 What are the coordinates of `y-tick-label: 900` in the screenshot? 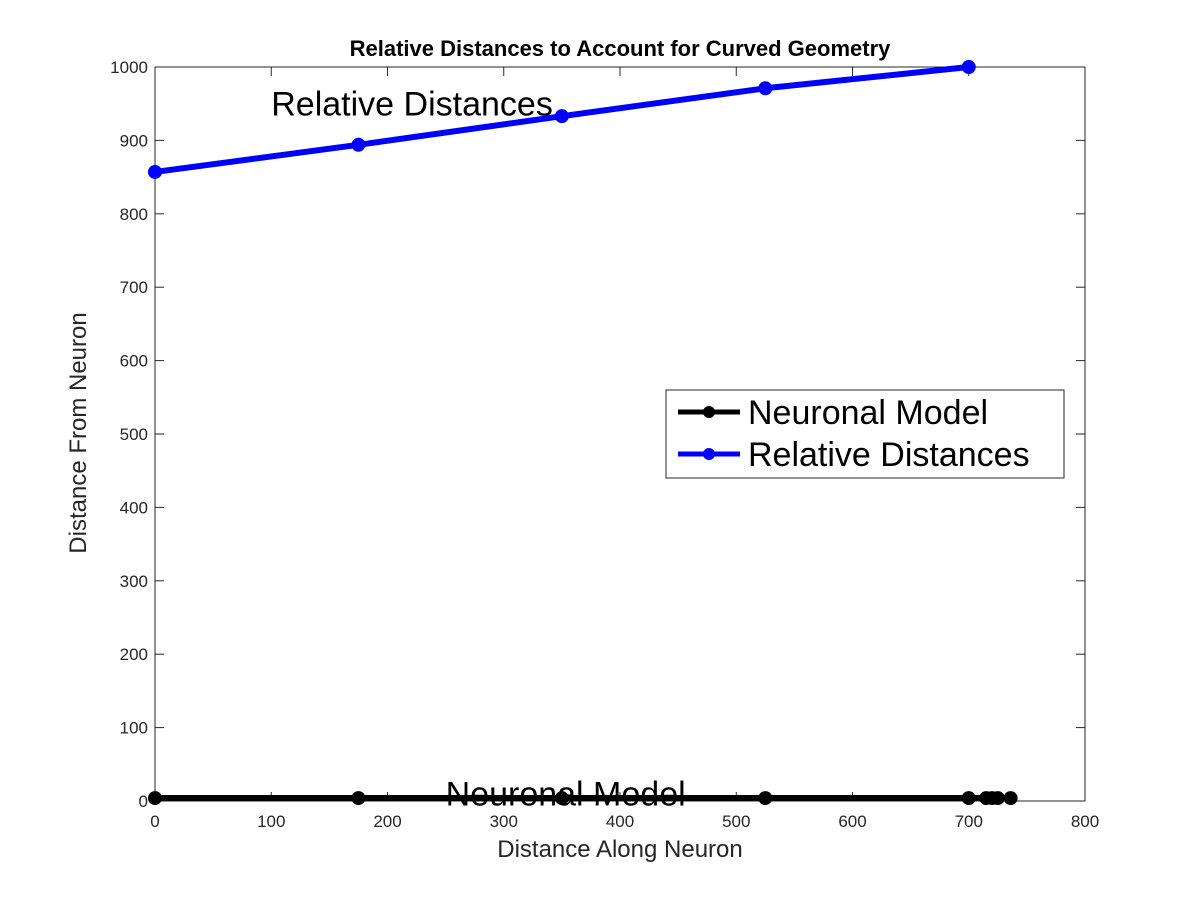 It's located at (134, 140).